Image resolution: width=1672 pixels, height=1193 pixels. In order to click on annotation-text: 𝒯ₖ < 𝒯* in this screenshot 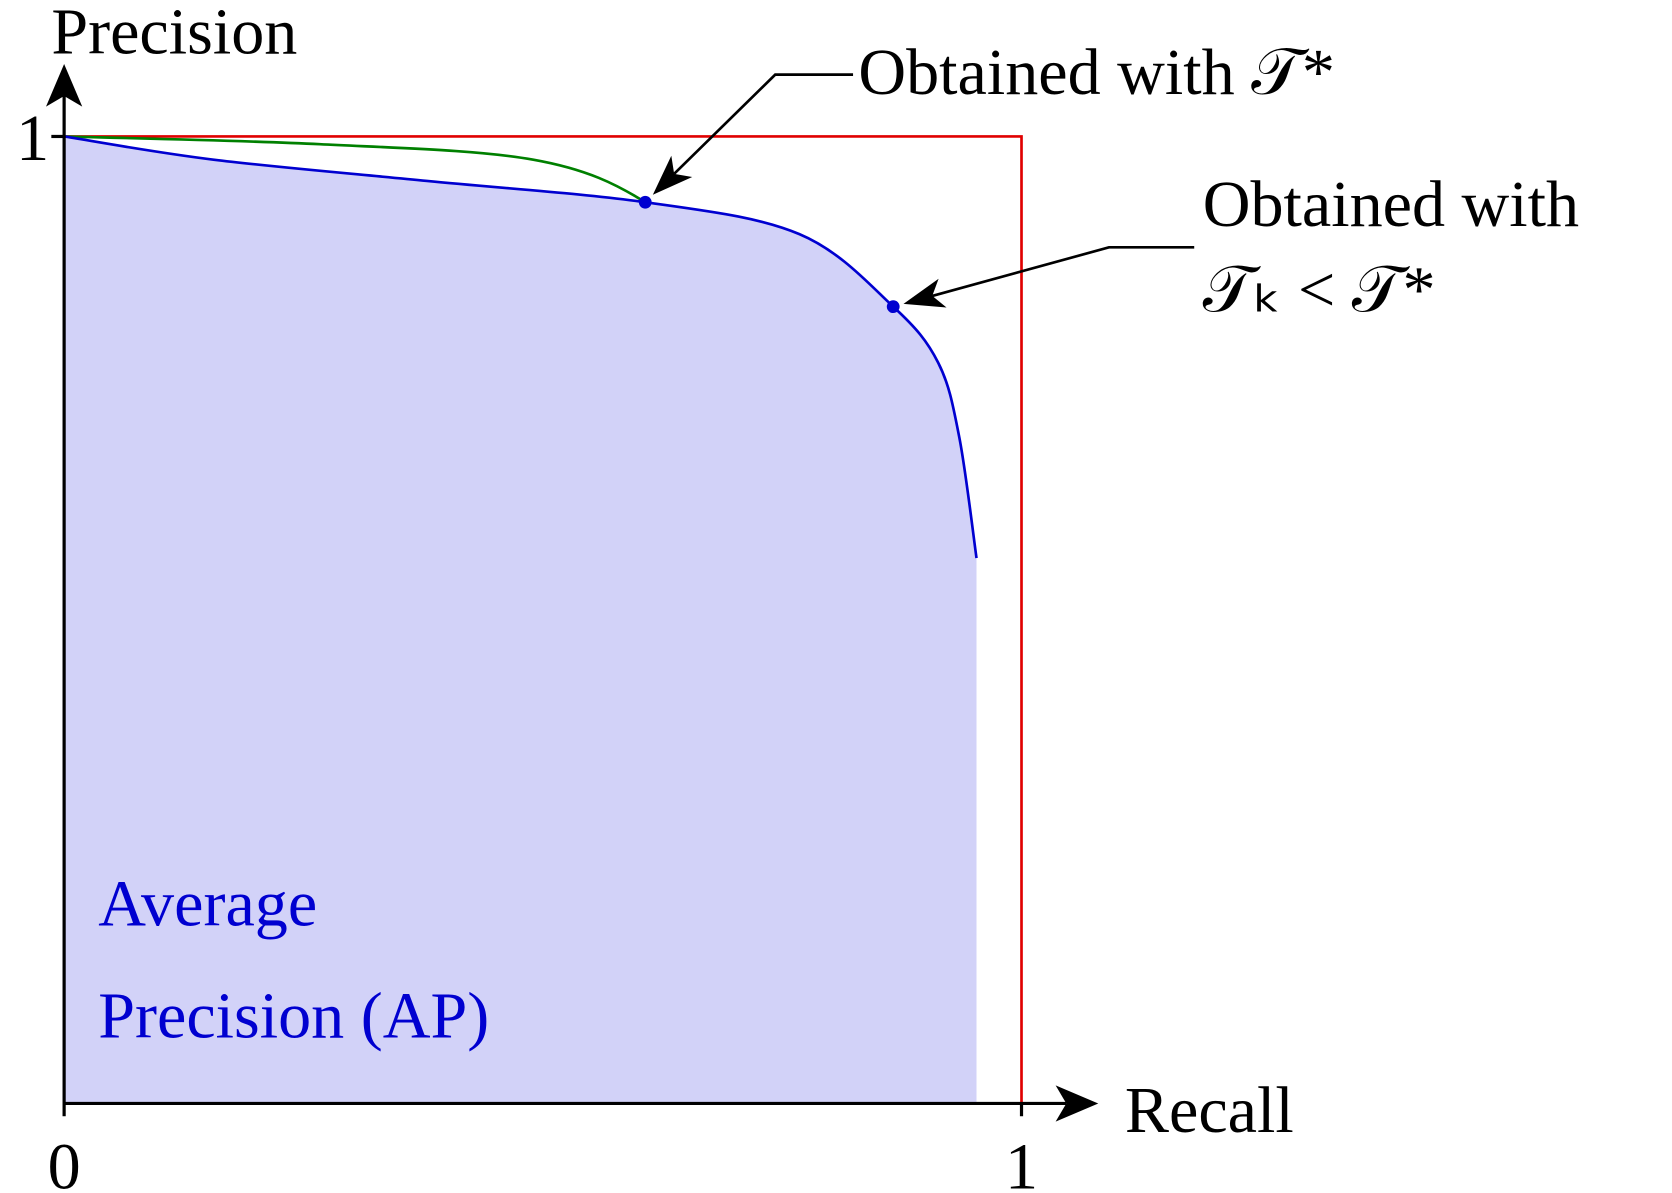, I will do `click(1319, 289)`.